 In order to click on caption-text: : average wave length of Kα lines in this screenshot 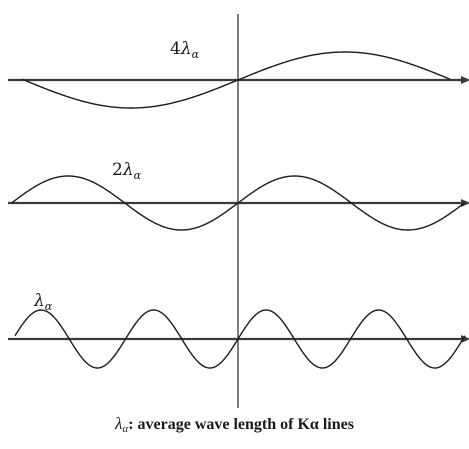, I will do `click(241, 424)`.